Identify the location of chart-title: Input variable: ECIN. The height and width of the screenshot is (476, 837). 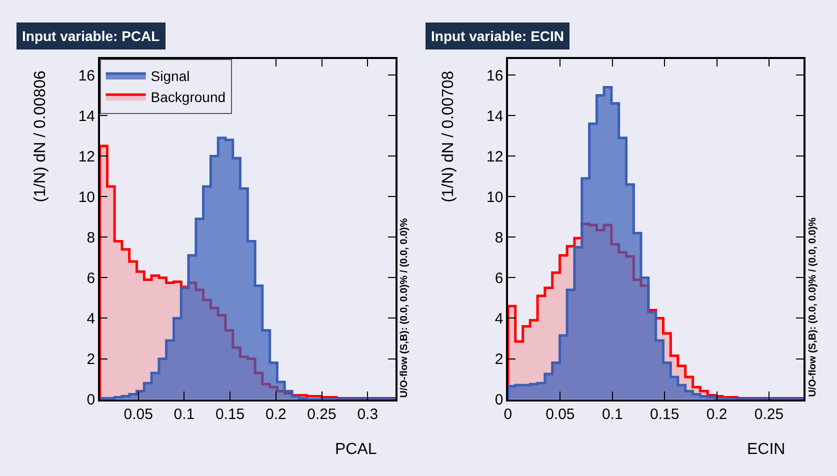
(497, 36).